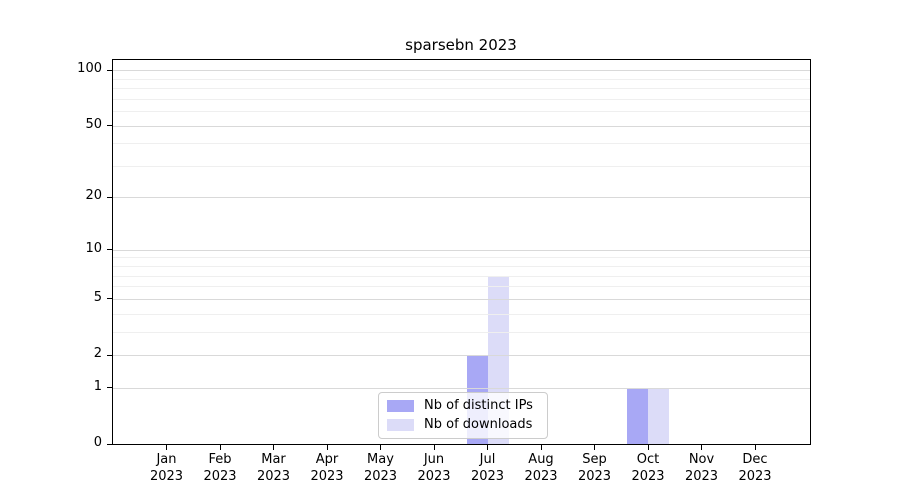 The width and height of the screenshot is (900, 500). What do you see at coordinates (755, 468) in the screenshot?
I see `x-tick-label: Dec 2023` at bounding box center [755, 468].